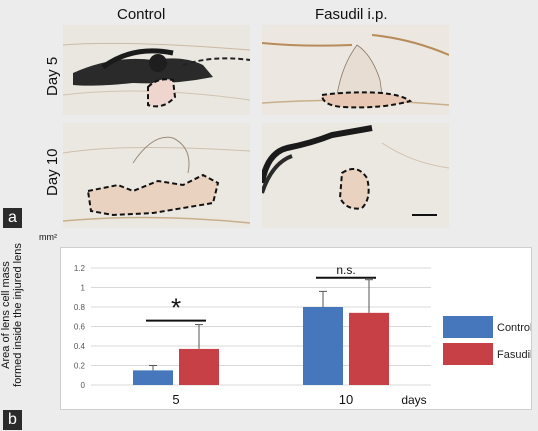 The image size is (538, 431). What do you see at coordinates (83, 288) in the screenshot?
I see `y-tick-label: 1` at bounding box center [83, 288].